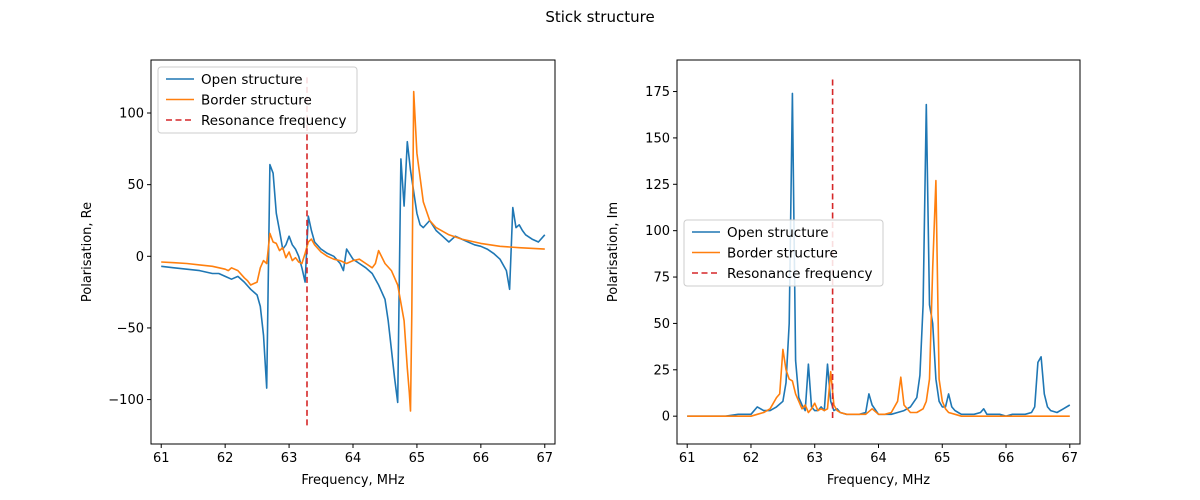 The height and width of the screenshot is (500, 1200). Describe the element at coordinates (599, 17) in the screenshot. I see `figure-title: Stick structure` at that location.